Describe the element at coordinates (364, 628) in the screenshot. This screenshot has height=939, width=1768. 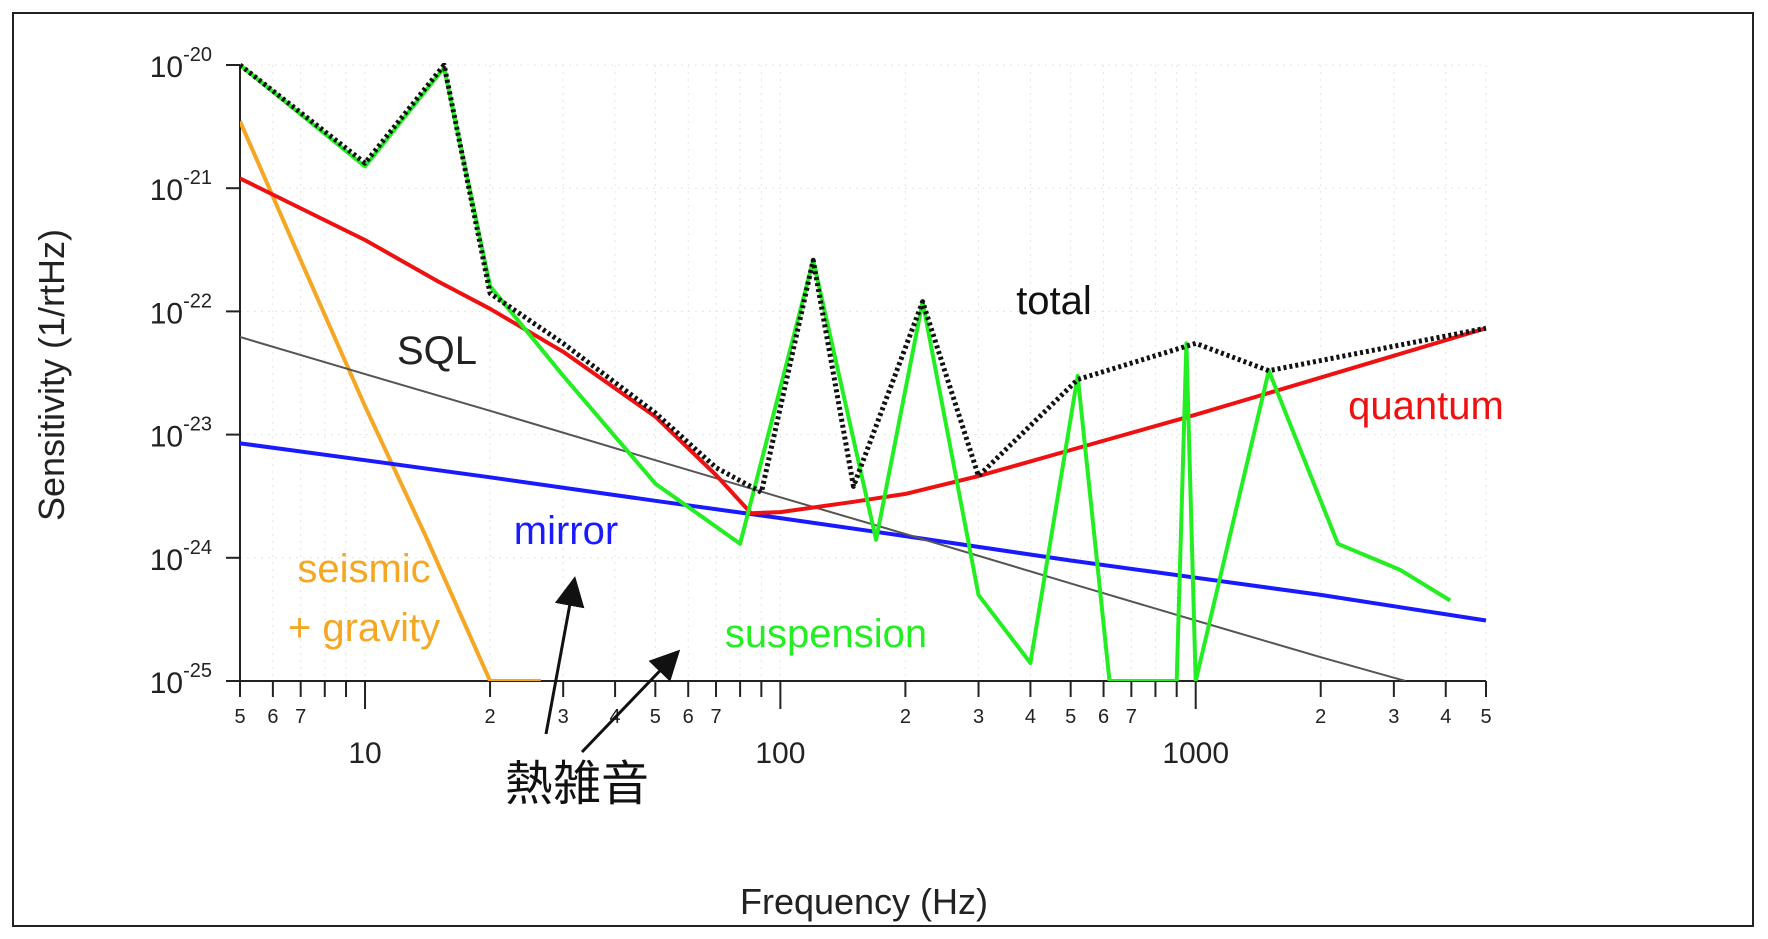
I see `annotation-seismic-2: + gravity` at that location.